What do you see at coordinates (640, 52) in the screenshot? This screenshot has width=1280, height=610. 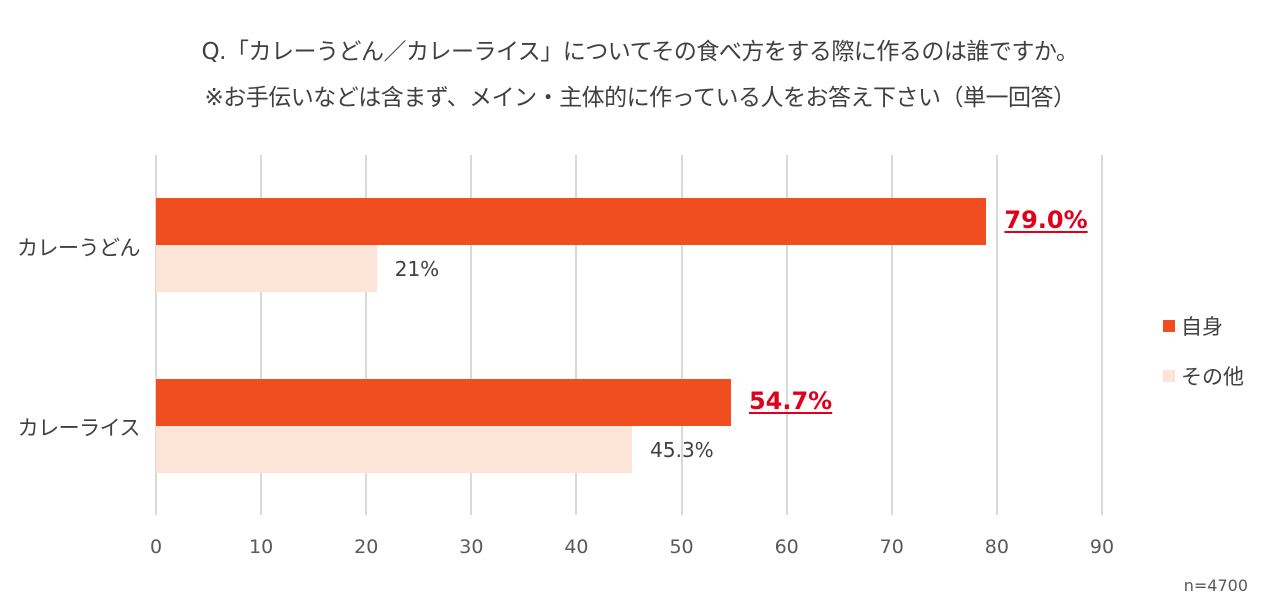 I see `chart-title-line1: Q.「カレーうどん／カレーライス」についてその食べ方をする際に作るのは誰ですか。` at bounding box center [640, 52].